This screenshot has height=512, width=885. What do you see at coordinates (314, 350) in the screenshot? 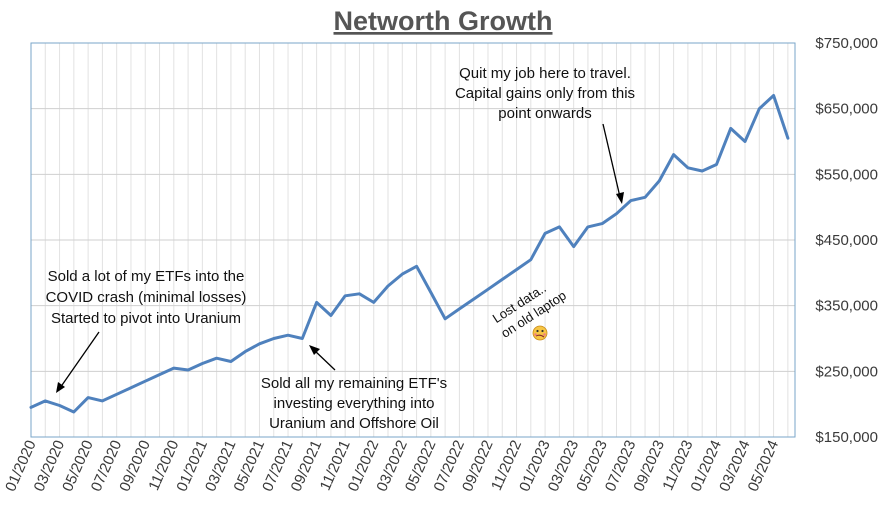
I see `annotation-sold-etfs-arrowhead` at bounding box center [314, 350].